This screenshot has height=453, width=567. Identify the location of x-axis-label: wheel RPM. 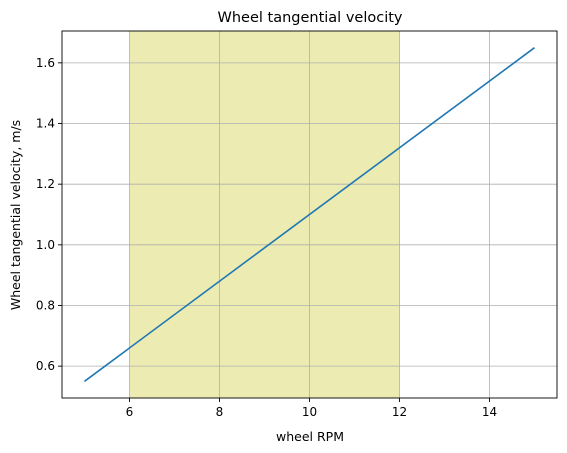
(310, 436).